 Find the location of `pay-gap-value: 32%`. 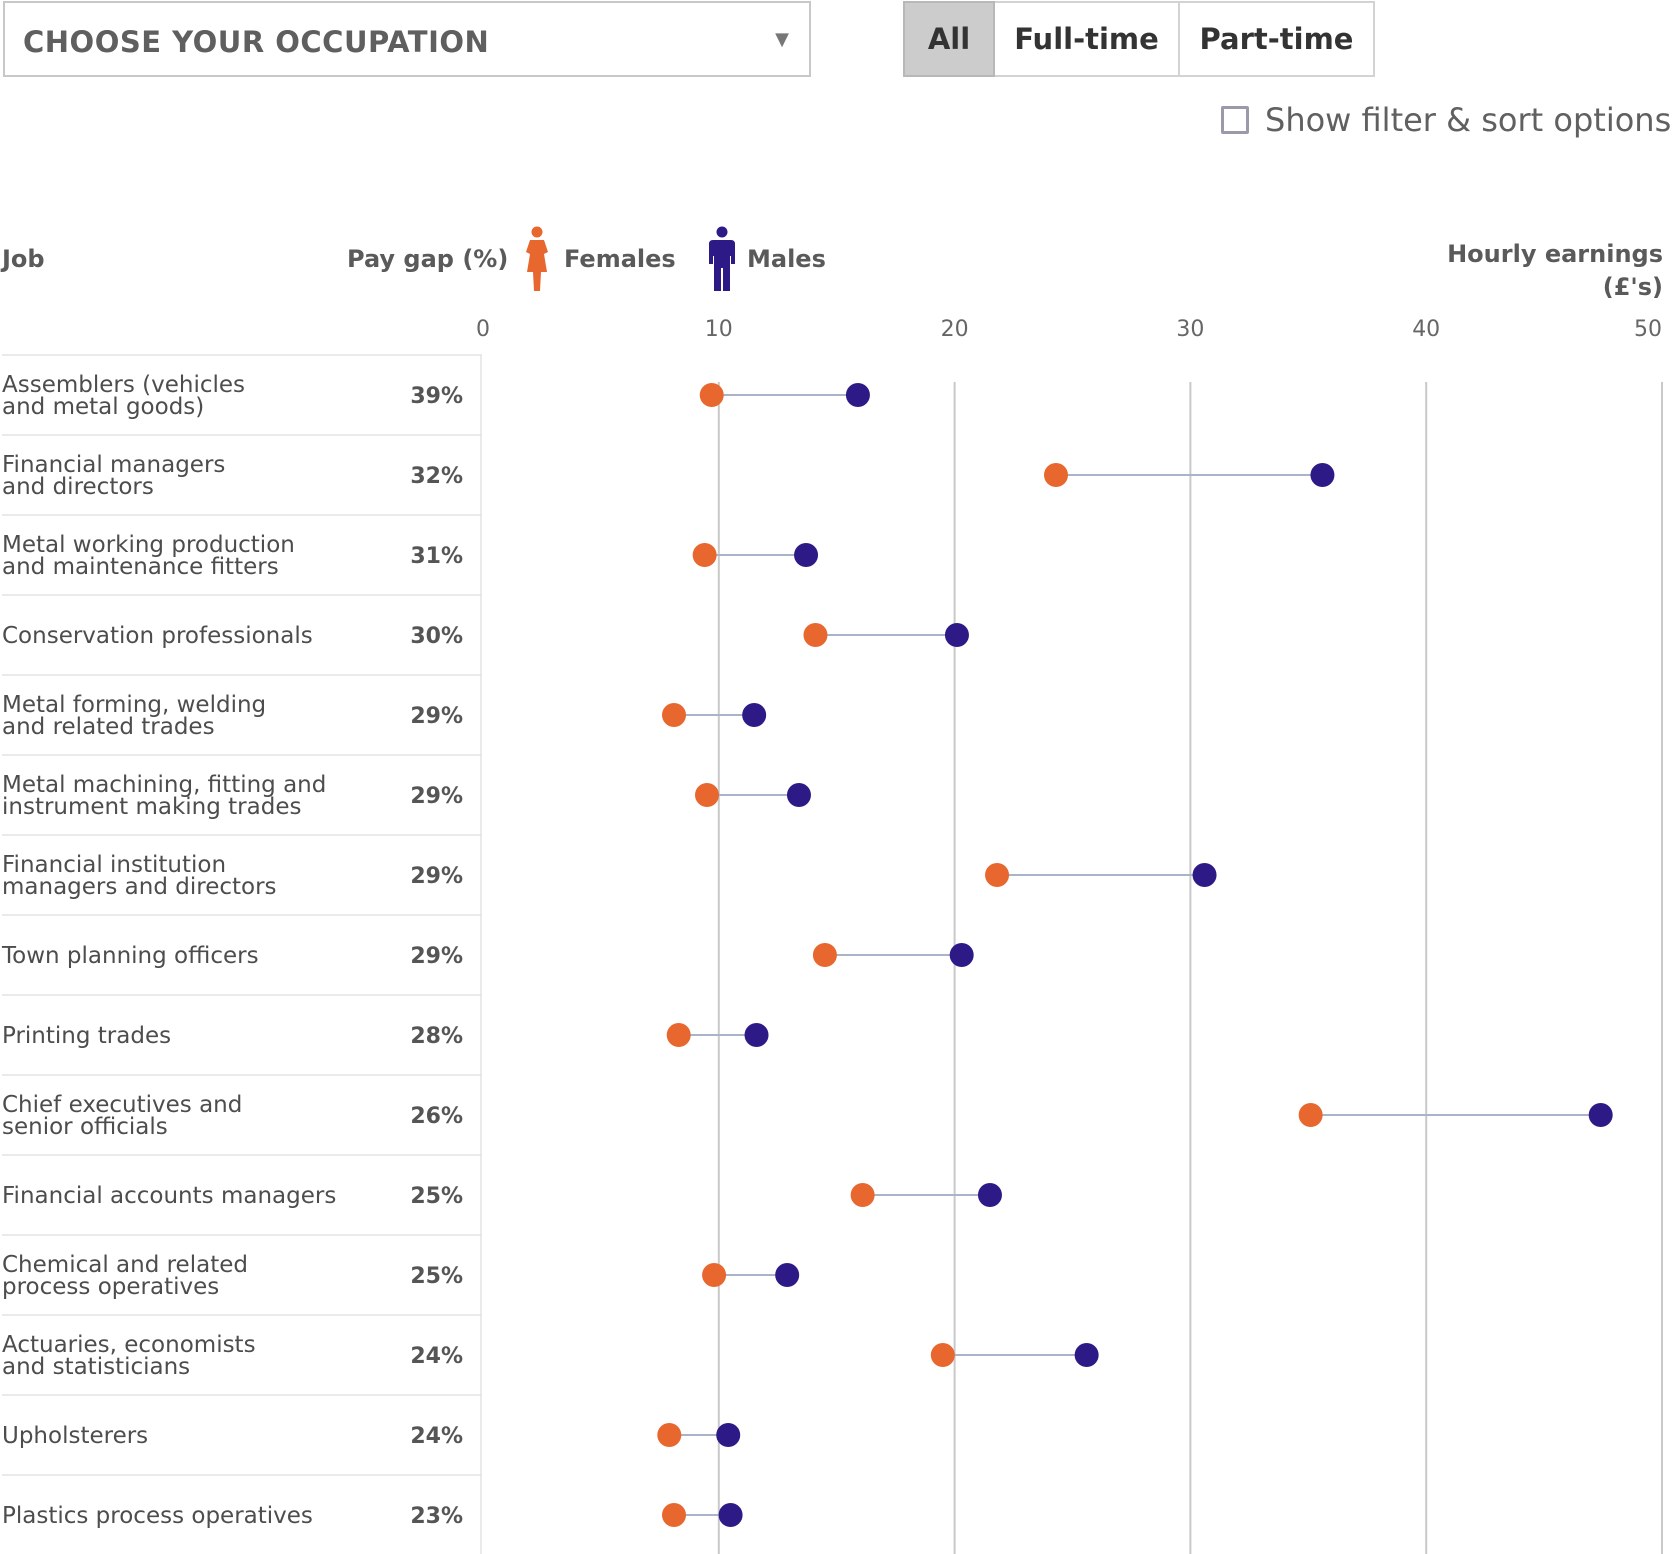

pay-gap-value: 32% is located at coordinates (436, 476).